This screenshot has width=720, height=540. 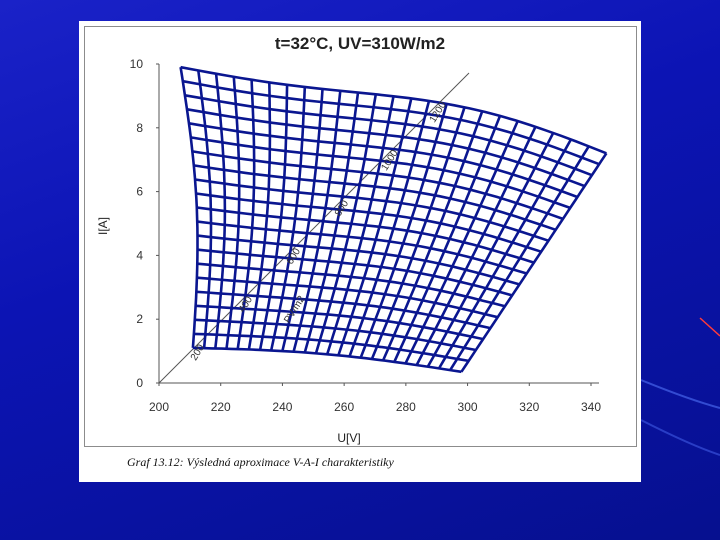 I want to click on y-tick-label: 0, so click(x=139, y=383).